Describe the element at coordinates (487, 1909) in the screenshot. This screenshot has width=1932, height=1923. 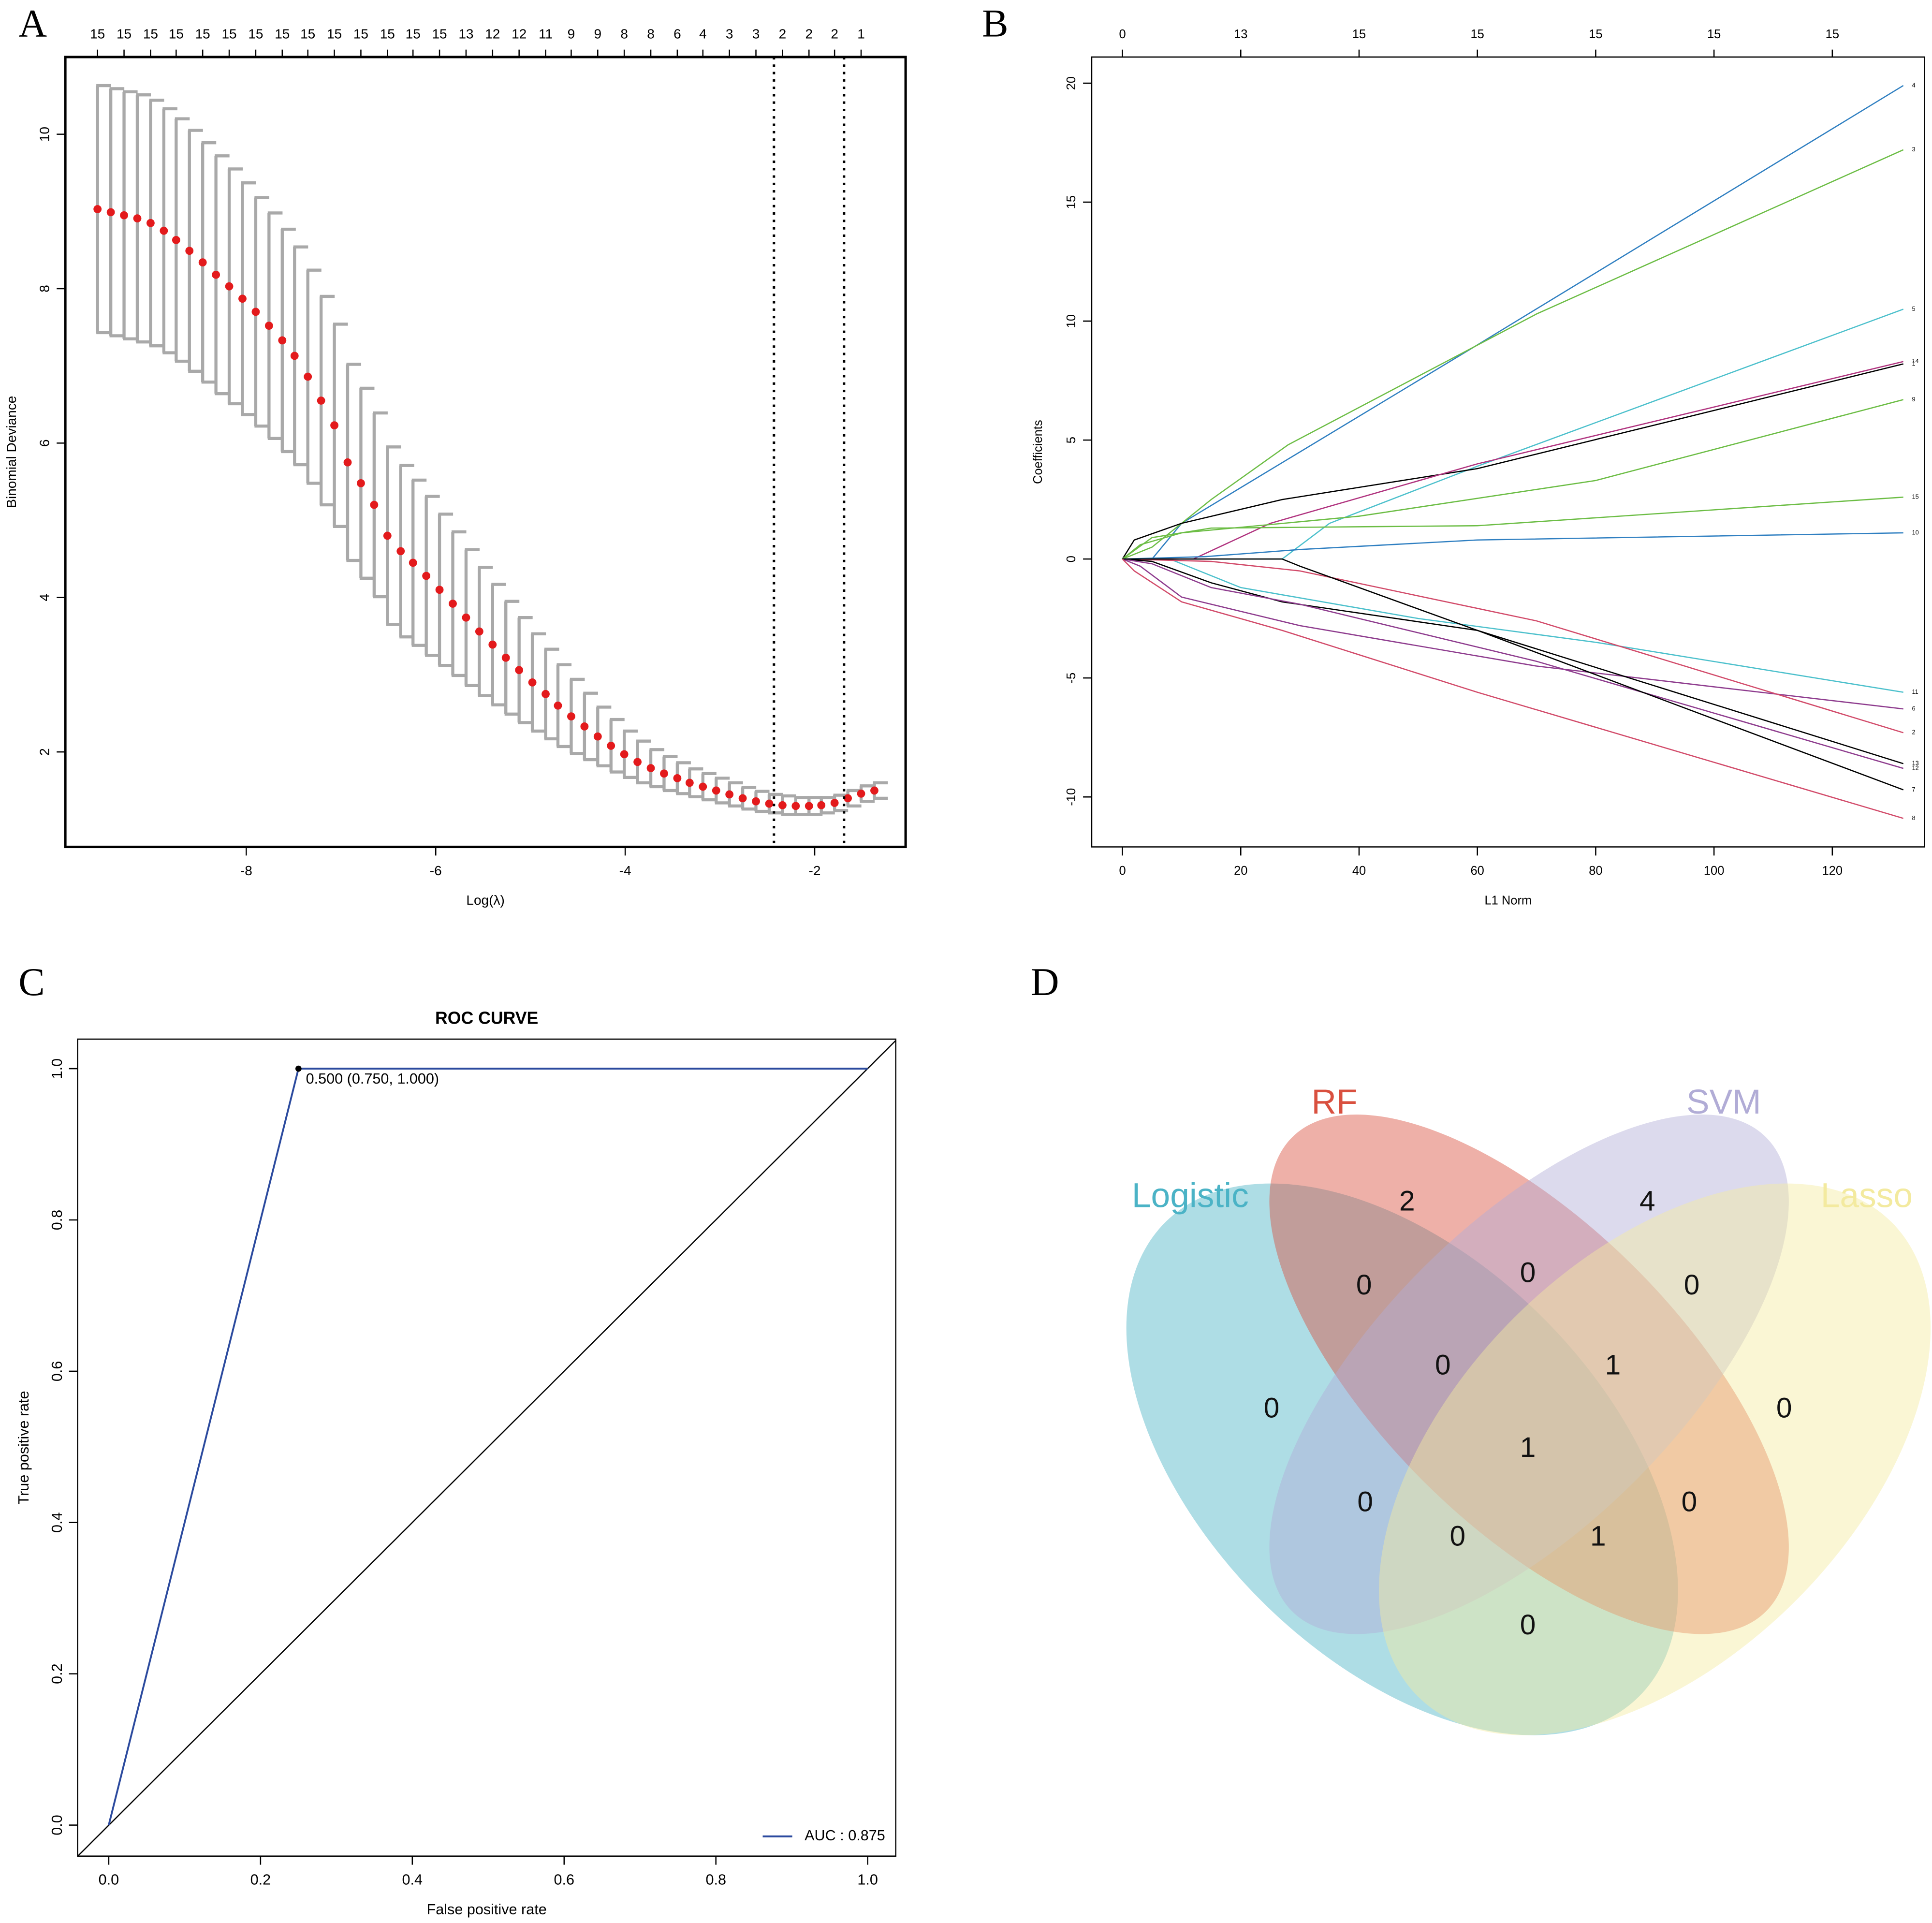
I see `x-axis-label: False positive rate` at that location.